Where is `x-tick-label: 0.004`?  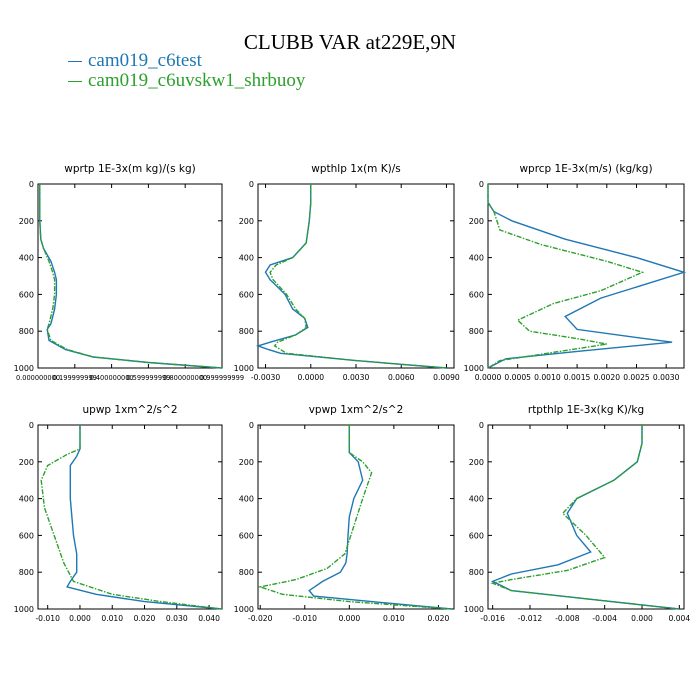
x-tick-label: 0.004 is located at coordinates (679, 618).